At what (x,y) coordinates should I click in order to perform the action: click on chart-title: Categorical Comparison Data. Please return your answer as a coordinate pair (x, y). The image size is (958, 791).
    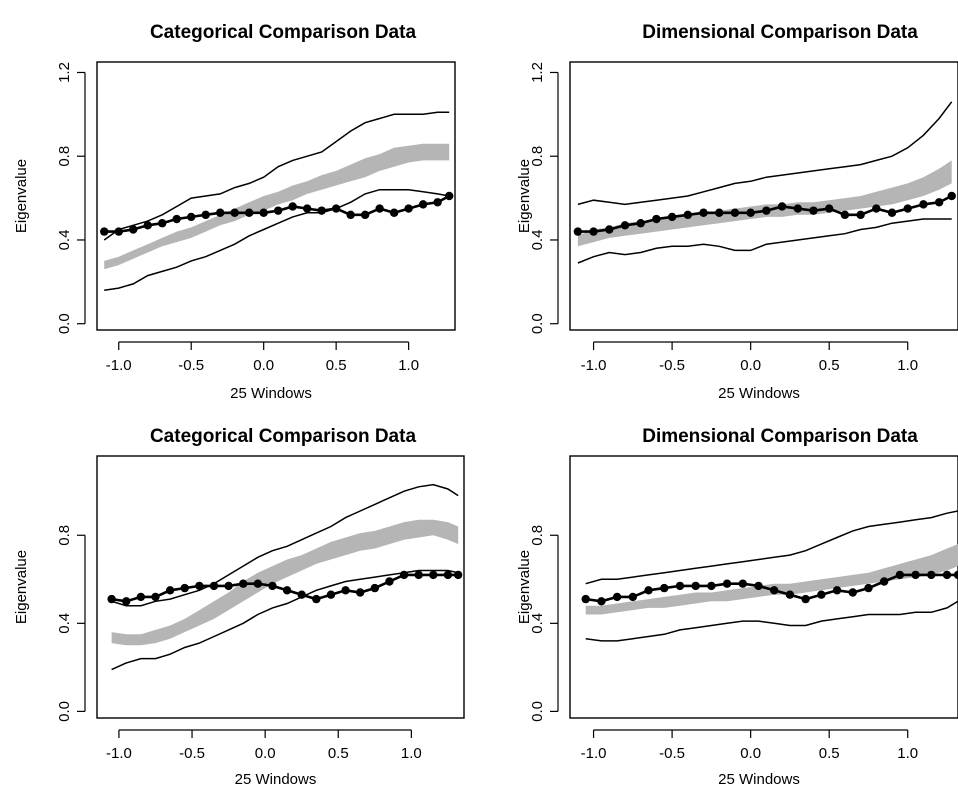
    Looking at the image, I should click on (283, 32).